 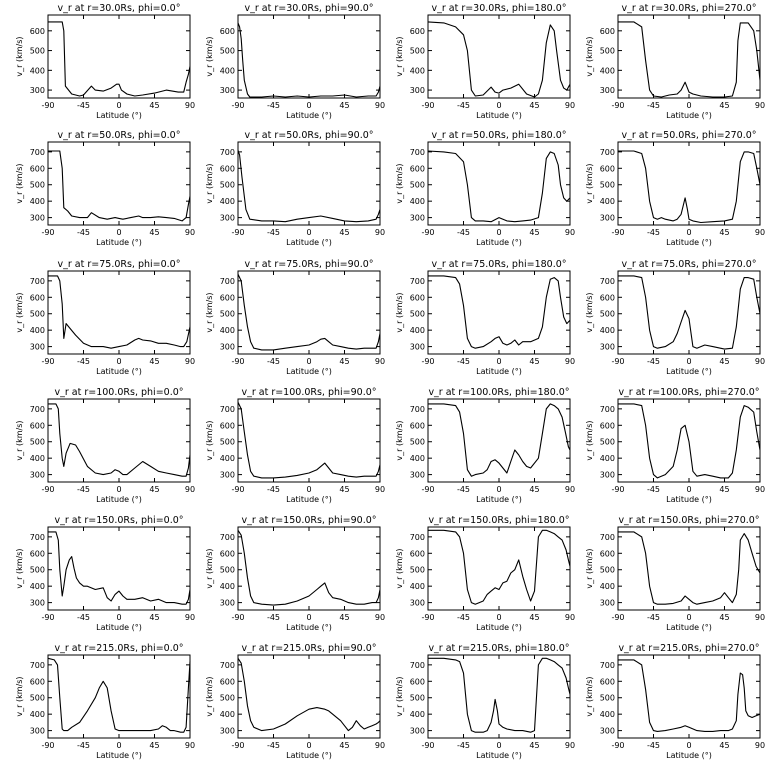 I want to click on panel-title: v_r at r=75.0Rs, phi=0.0°, so click(x=119, y=264).